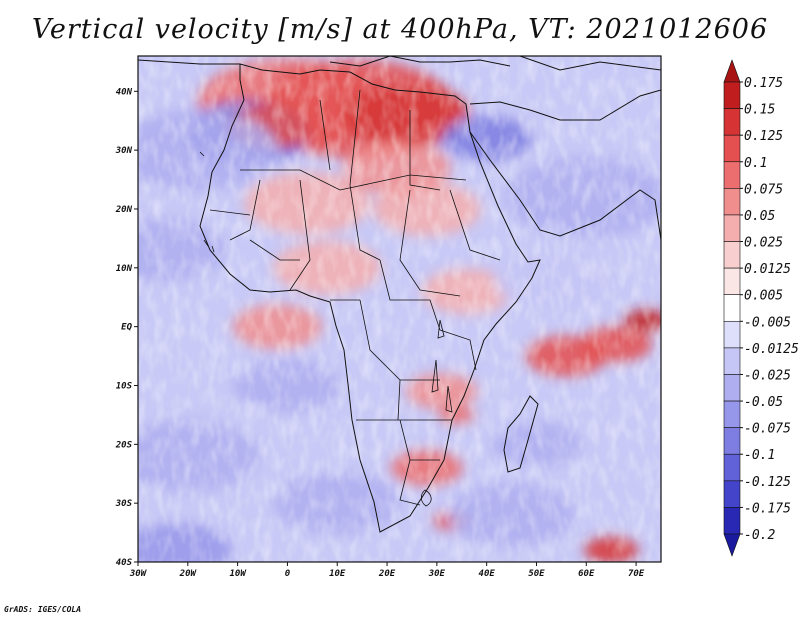 Image resolution: width=800 pixels, height=618 pixels. Describe the element at coordinates (767, 508) in the screenshot. I see `colorbar-label-16: -0.175` at that location.